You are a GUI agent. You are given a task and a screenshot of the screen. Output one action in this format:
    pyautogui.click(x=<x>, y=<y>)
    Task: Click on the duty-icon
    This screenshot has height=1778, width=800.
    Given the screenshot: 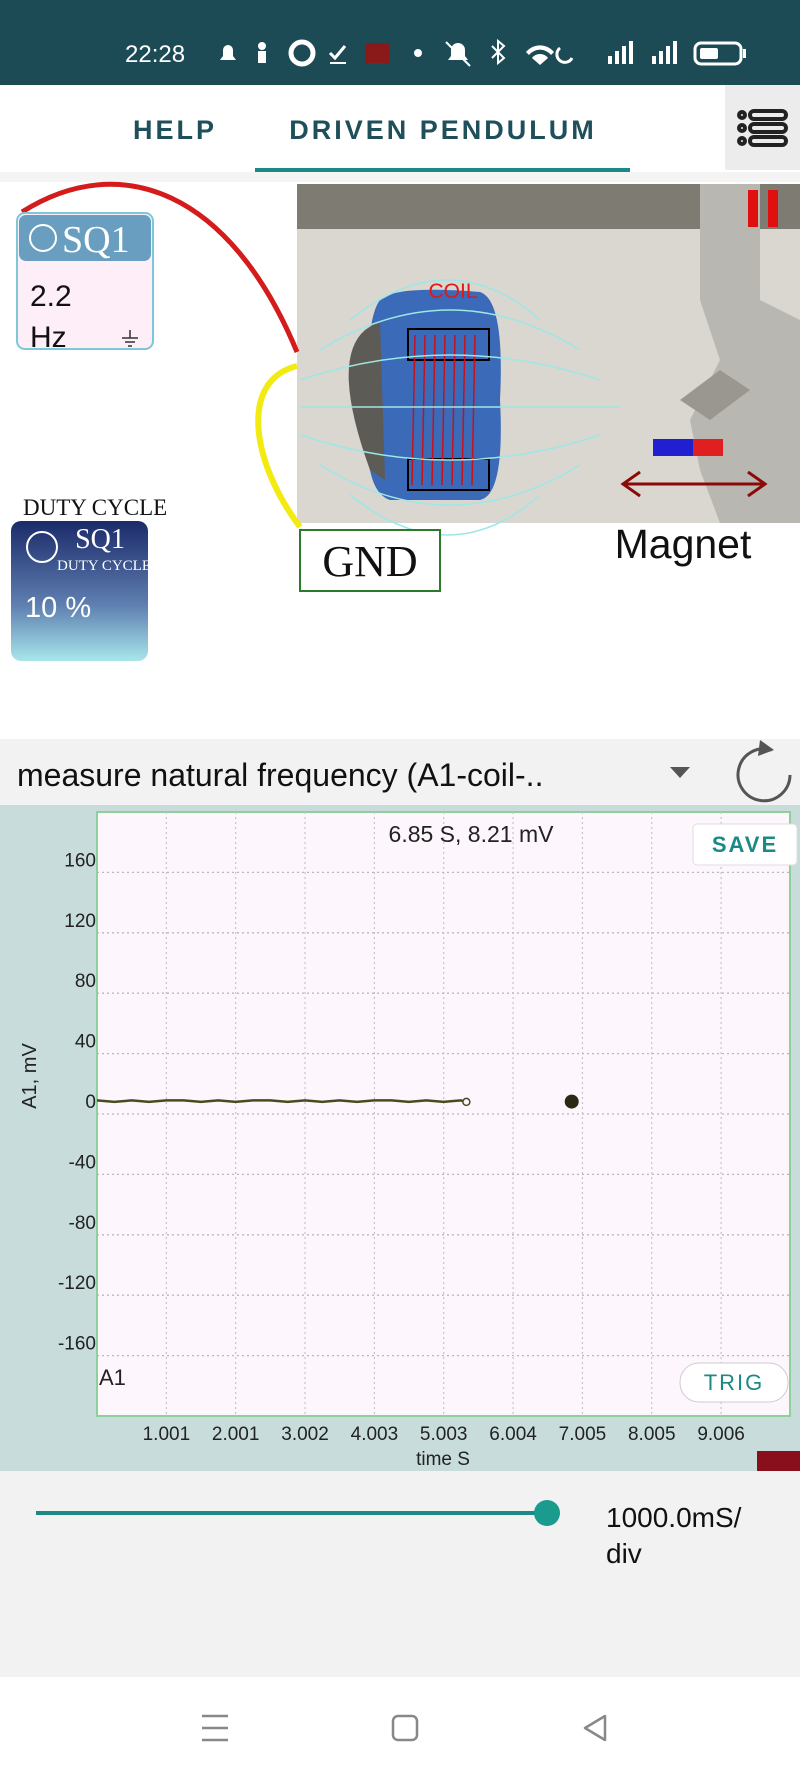 What is the action you would take?
    pyautogui.click(x=42, y=547)
    